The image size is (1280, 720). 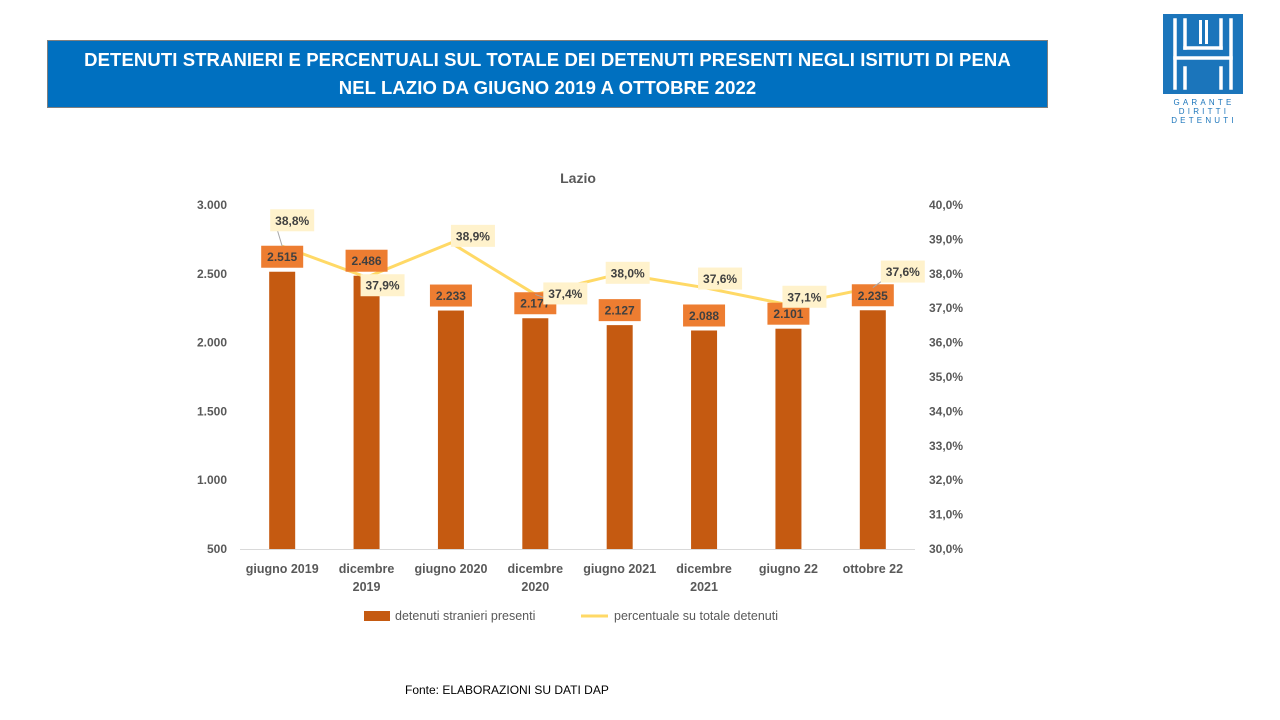 I want to click on line-value-label: 37,4%, so click(x=565, y=294).